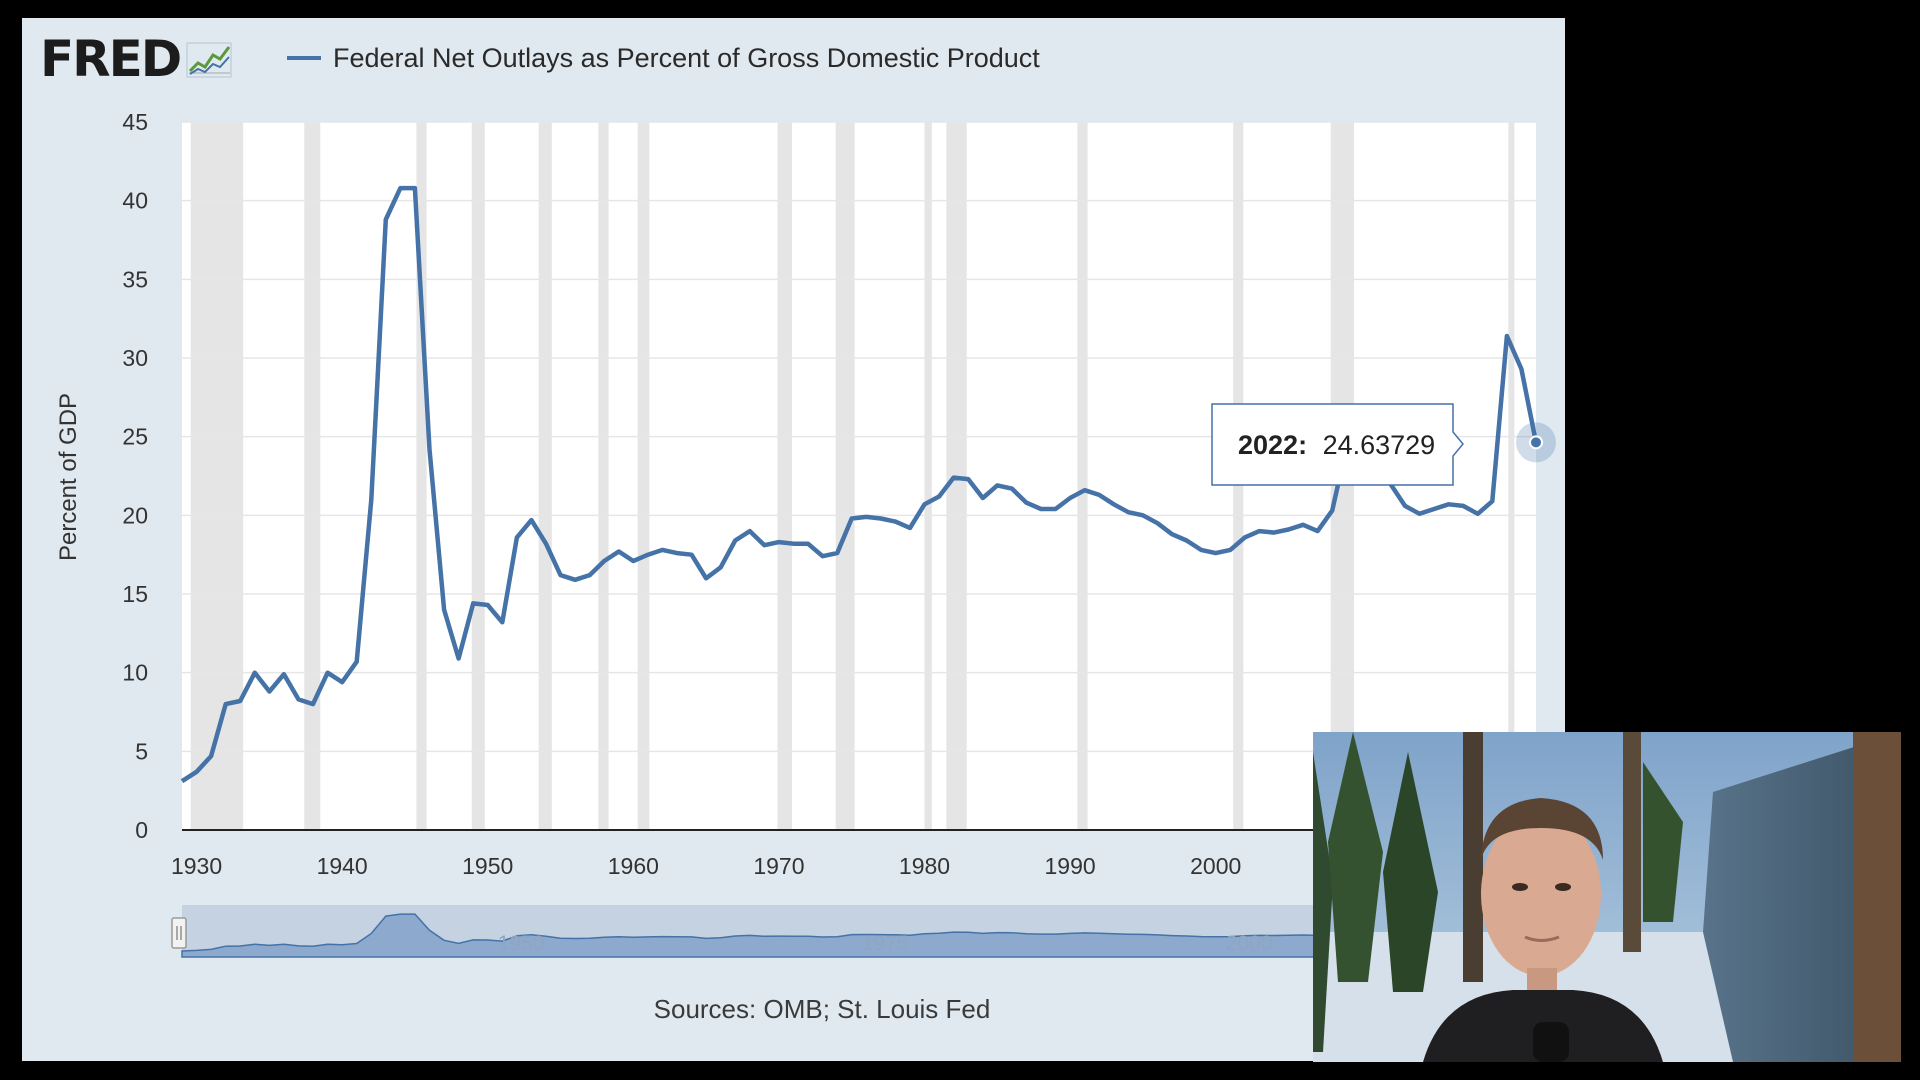  I want to click on y-tick-label: 35, so click(135, 279).